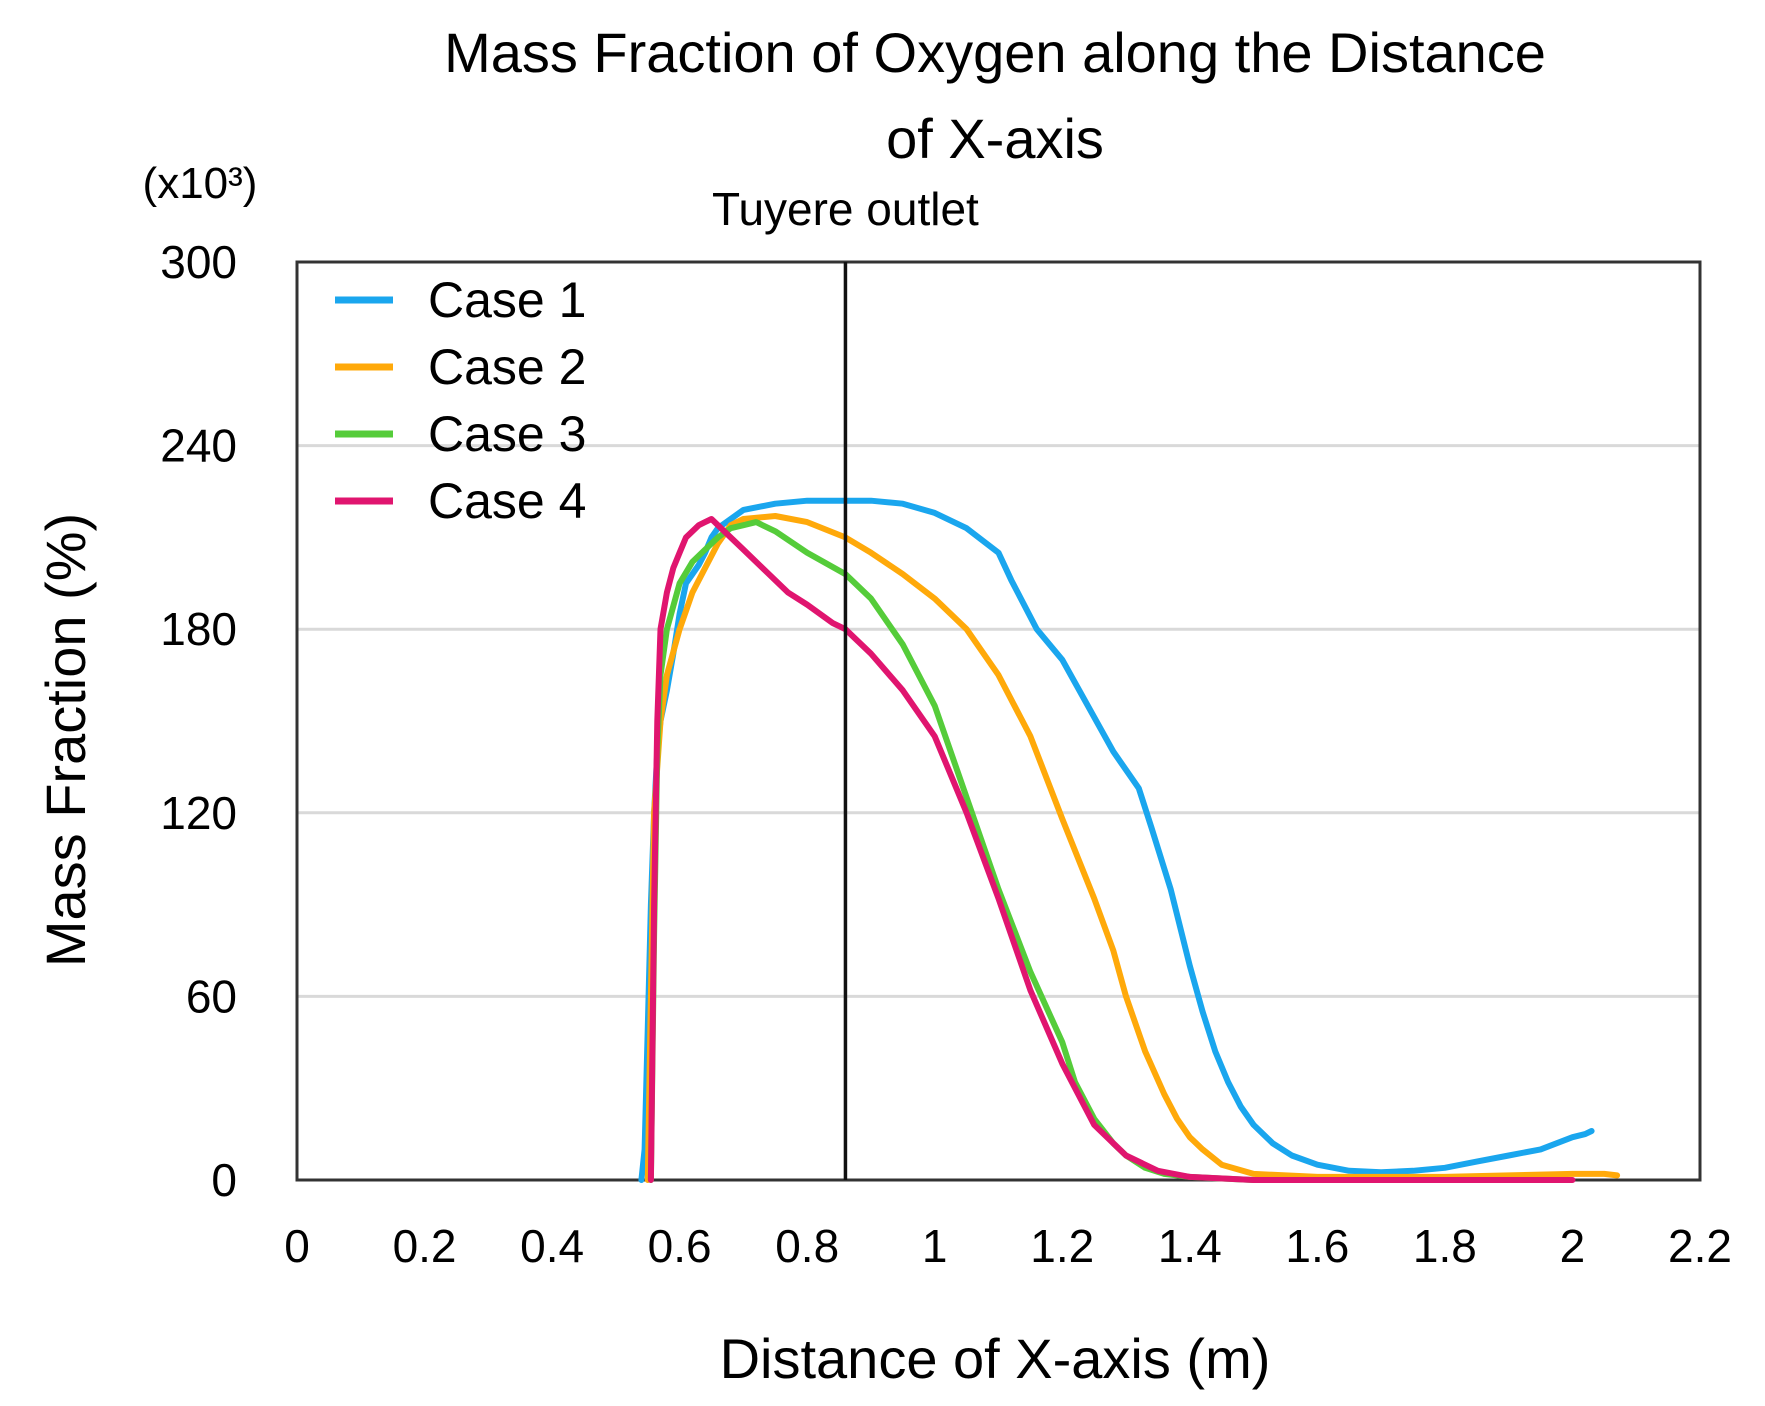 The width and height of the screenshot is (1765, 1406). Describe the element at coordinates (1445, 1246) in the screenshot. I see `x-tick-label: 1.8` at that location.